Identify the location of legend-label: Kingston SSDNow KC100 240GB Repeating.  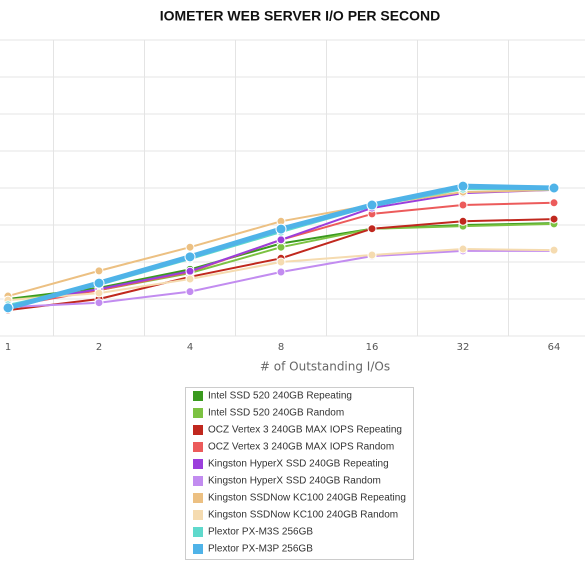
(307, 498).